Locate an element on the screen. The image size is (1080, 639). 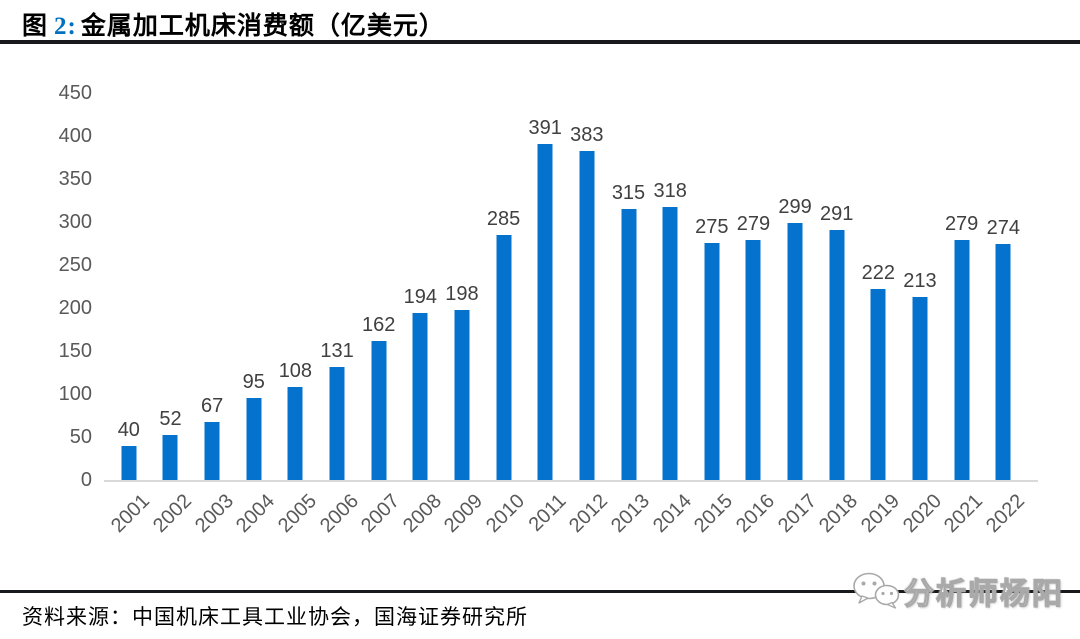
analyst-watermark: 分析师杨阳 is located at coordinates (958, 591).